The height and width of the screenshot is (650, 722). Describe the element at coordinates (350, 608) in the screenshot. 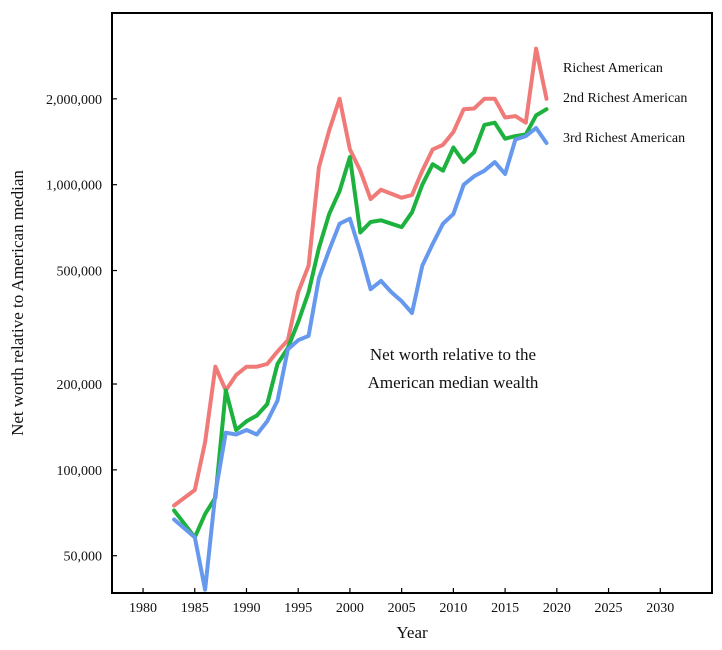

I see `x-tick-label: 2000` at that location.